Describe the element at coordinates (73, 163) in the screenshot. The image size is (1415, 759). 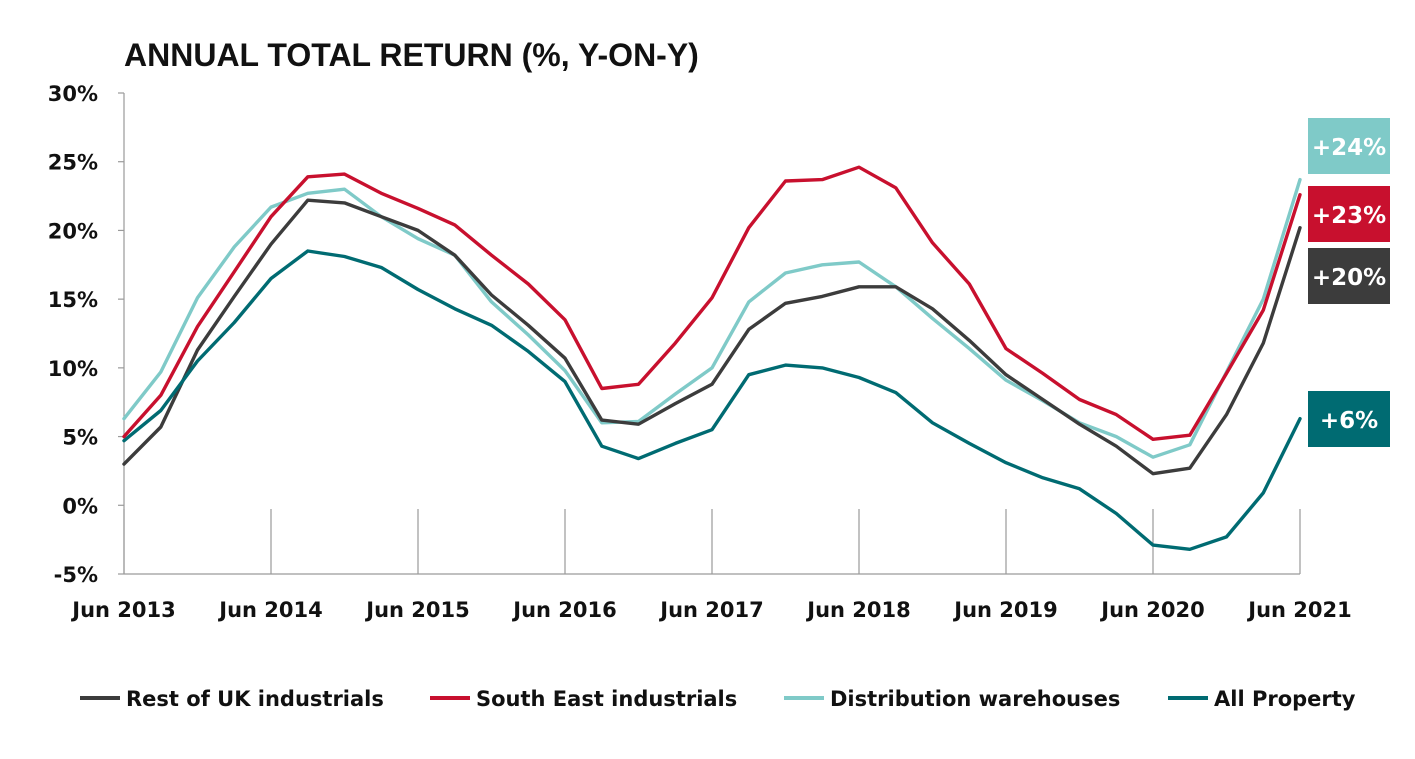
I see `y-tick-label: 25%` at that location.